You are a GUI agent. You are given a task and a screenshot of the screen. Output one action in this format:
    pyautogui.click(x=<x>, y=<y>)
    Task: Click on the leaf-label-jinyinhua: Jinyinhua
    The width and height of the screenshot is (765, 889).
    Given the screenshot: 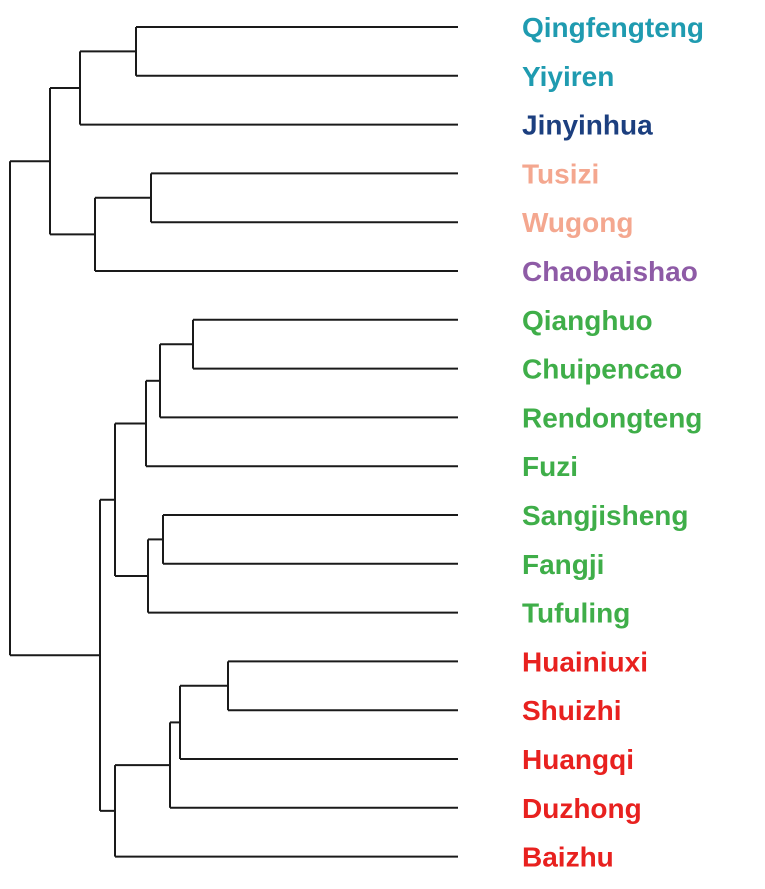 What is the action you would take?
    pyautogui.click(x=587, y=125)
    